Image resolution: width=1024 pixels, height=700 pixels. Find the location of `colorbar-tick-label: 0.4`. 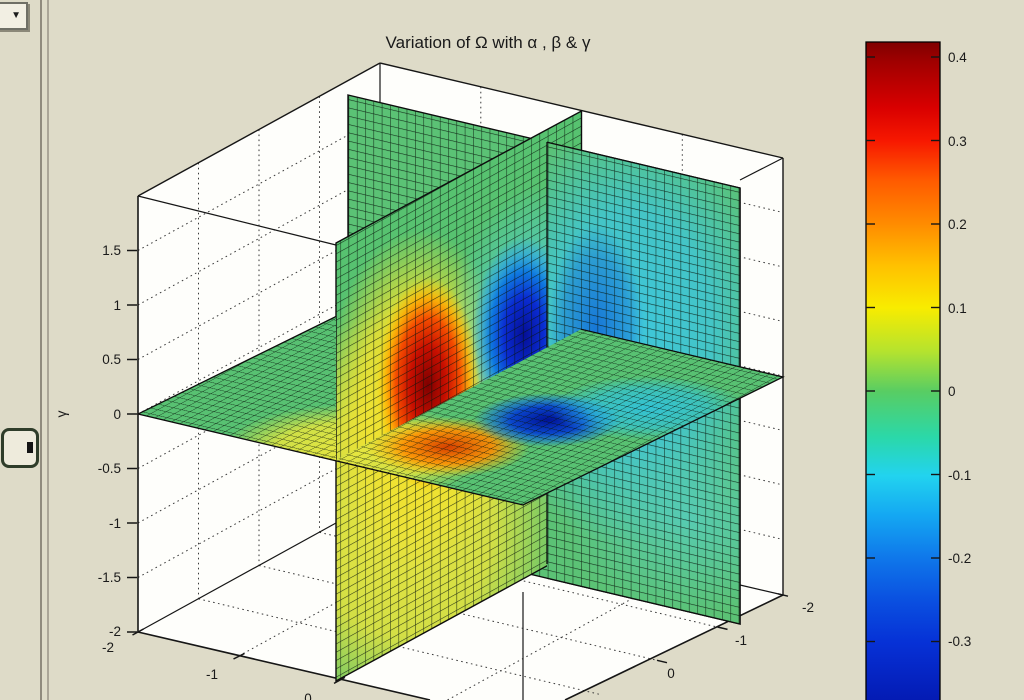

colorbar-tick-label: 0.4 is located at coordinates (957, 57).